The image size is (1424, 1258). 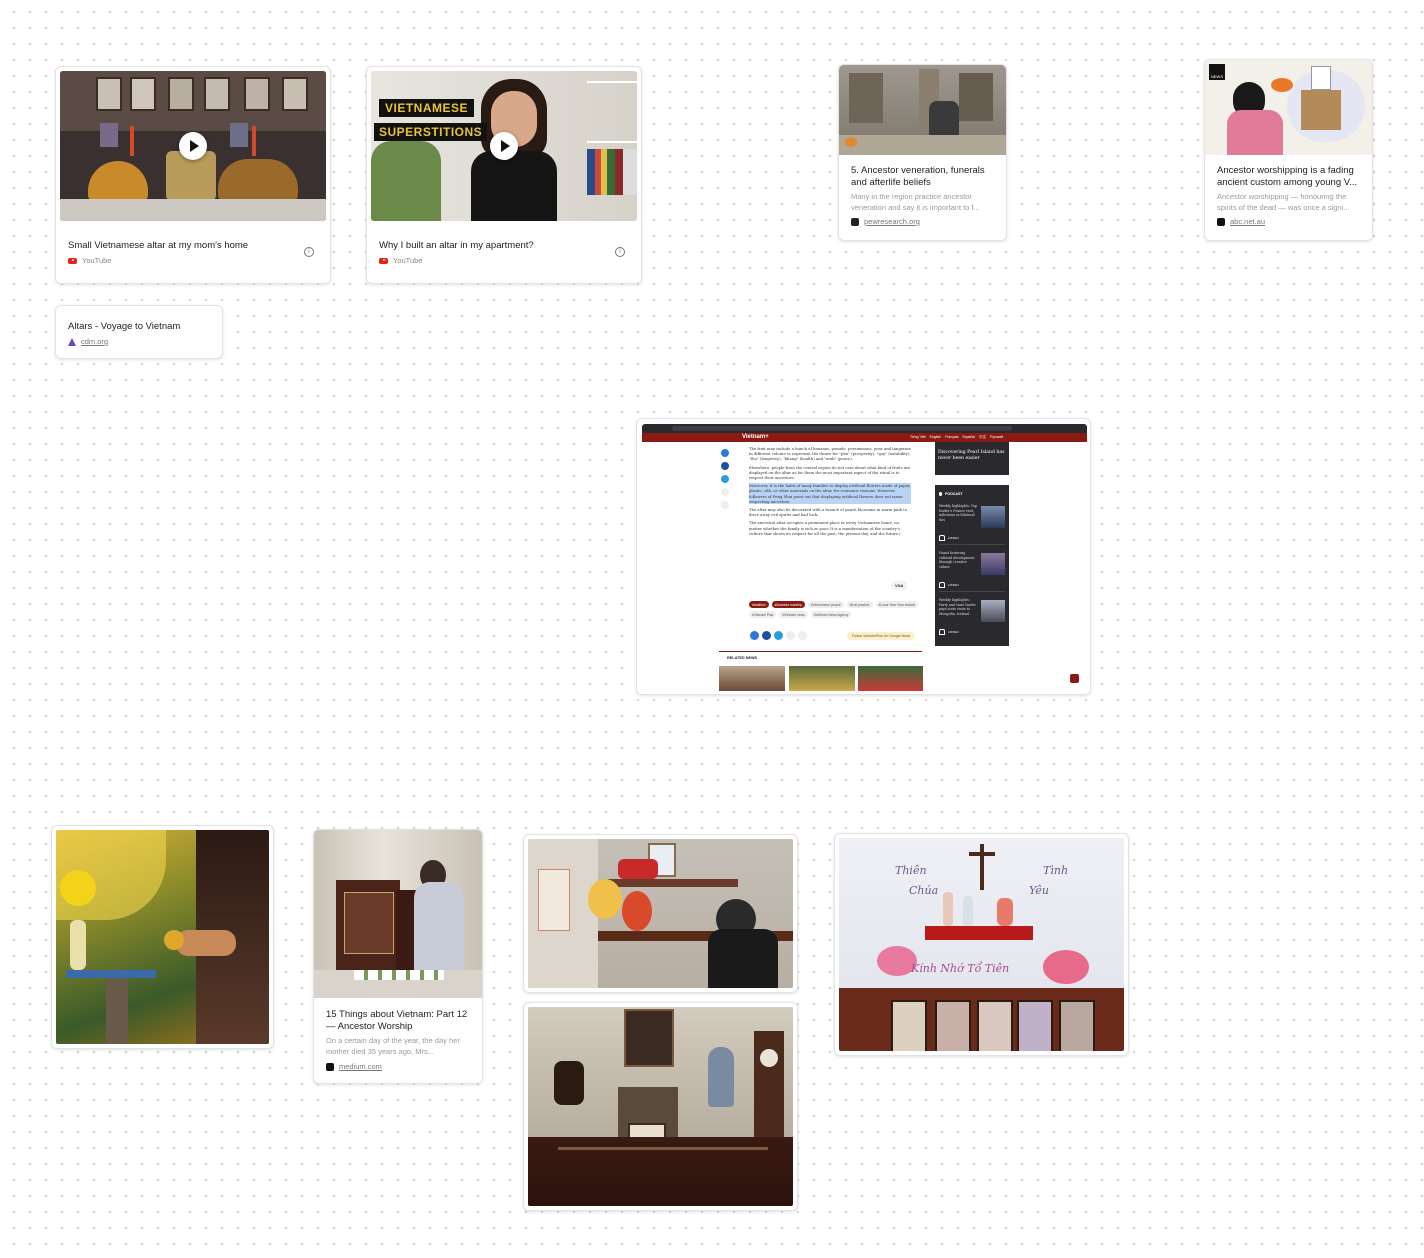 What do you see at coordinates (124, 326) in the screenshot?
I see `link-title: Altars - Voyage to Vietnam` at bounding box center [124, 326].